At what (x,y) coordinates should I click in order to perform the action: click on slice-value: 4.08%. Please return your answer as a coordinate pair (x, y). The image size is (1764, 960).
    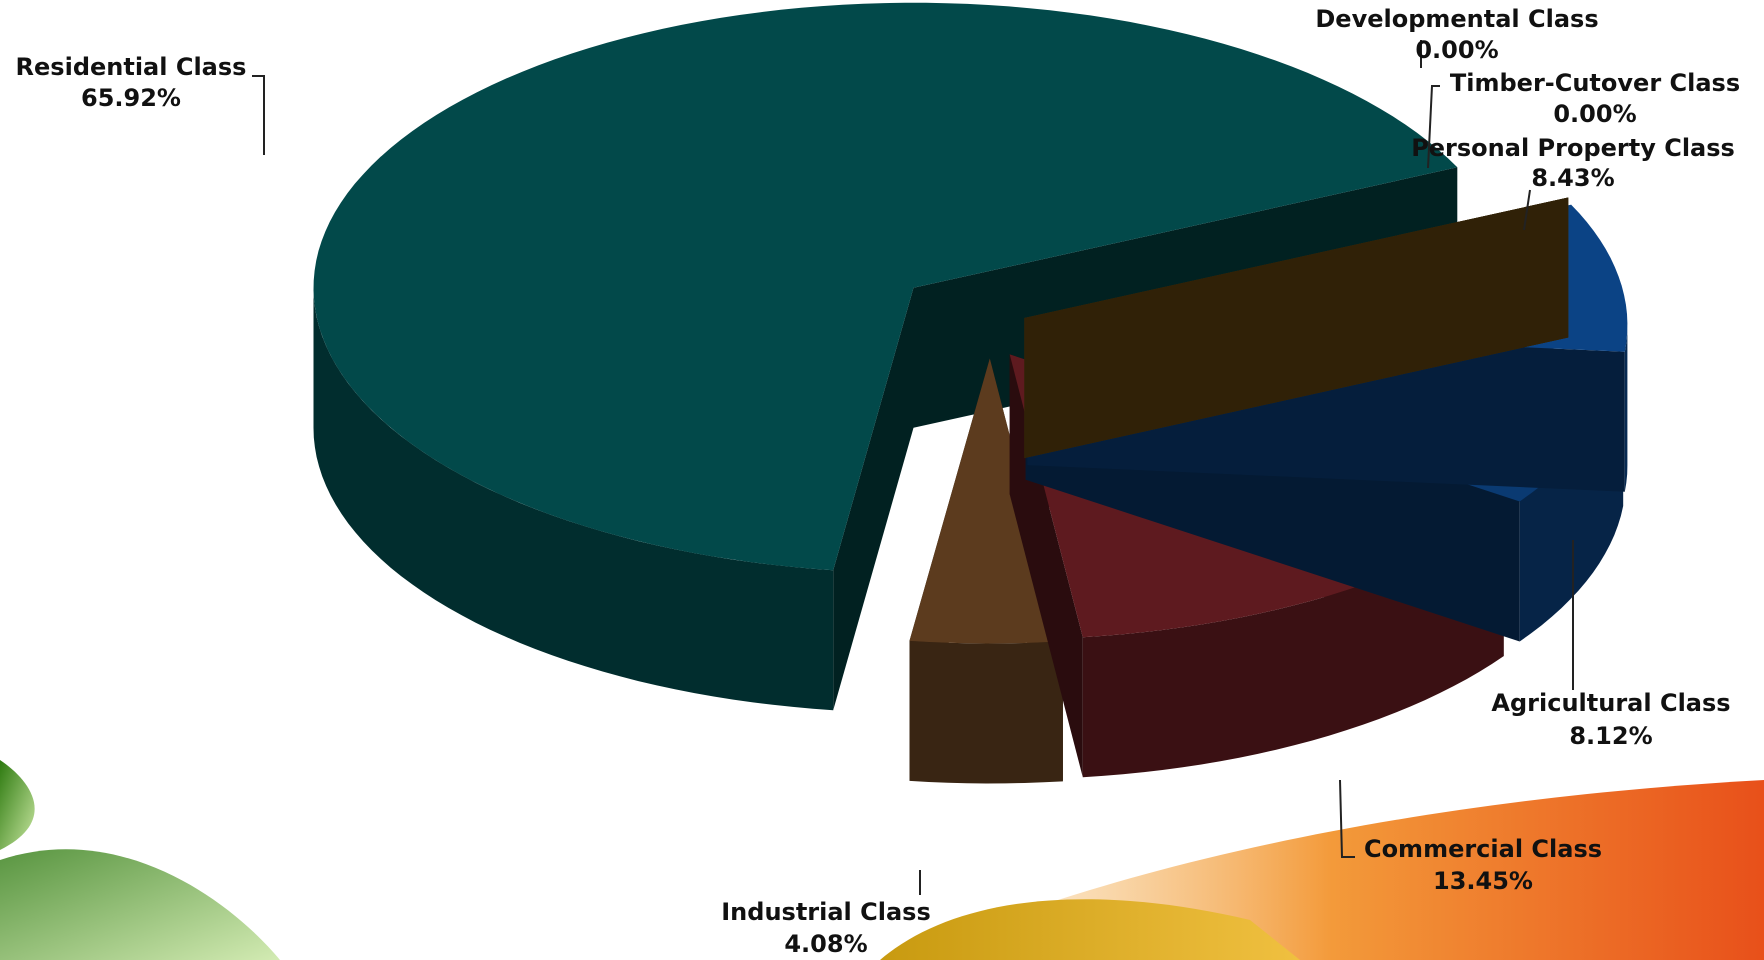
    Looking at the image, I should click on (825, 944).